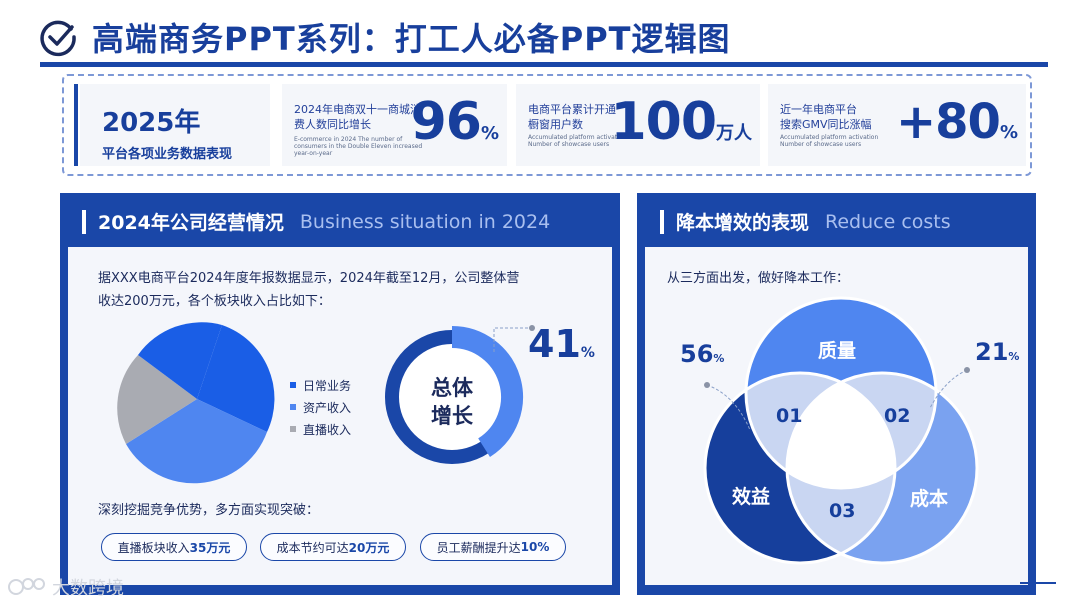 This screenshot has width=1080, height=608. What do you see at coordinates (167, 154) in the screenshot?
I see `stats-year-subtitle: 平台各项业务数据表现` at bounding box center [167, 154].